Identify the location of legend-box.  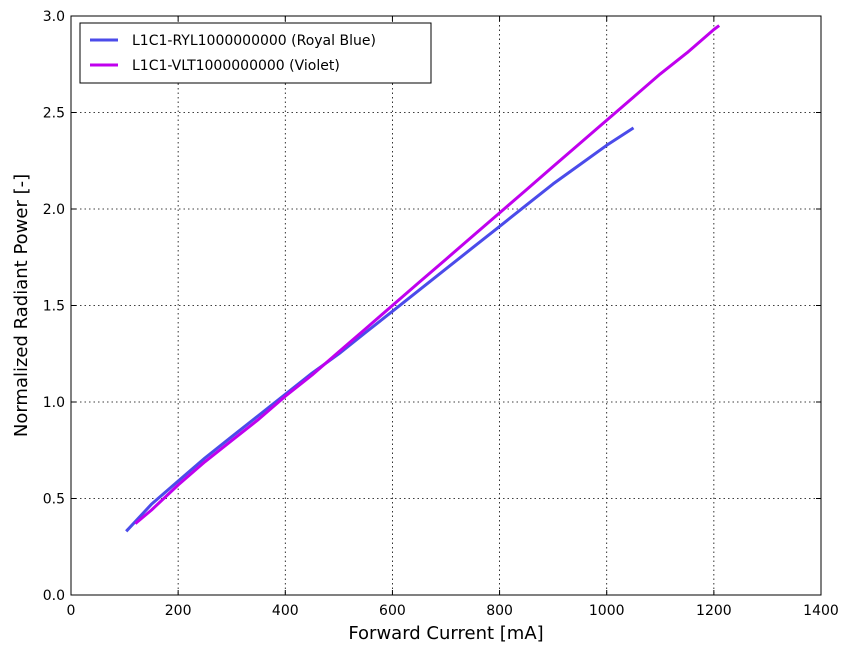
(255, 53).